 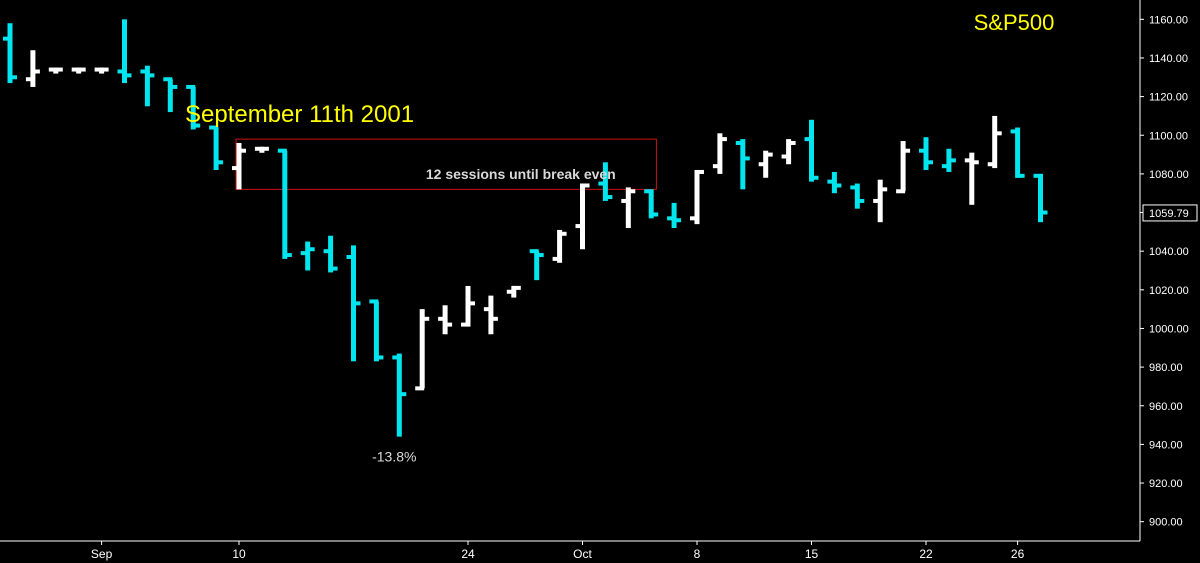 What do you see at coordinates (468, 554) in the screenshot?
I see `x-tick-label: 24` at bounding box center [468, 554].